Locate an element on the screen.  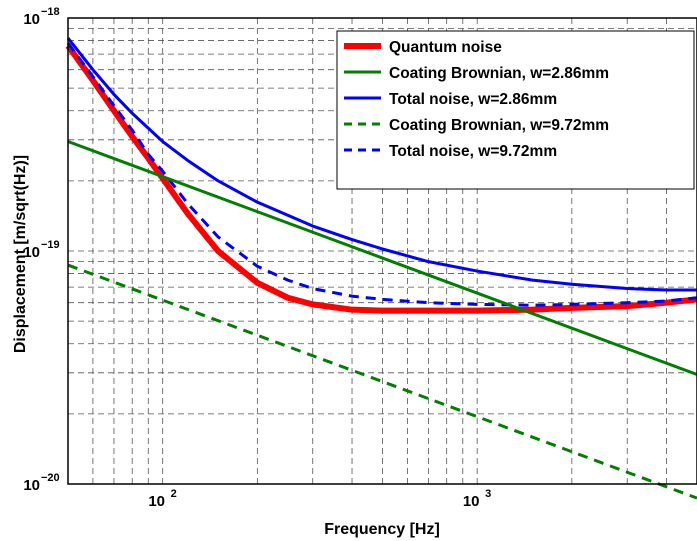
legend-label: Total noise, w=9.72mm is located at coordinates (473, 151).